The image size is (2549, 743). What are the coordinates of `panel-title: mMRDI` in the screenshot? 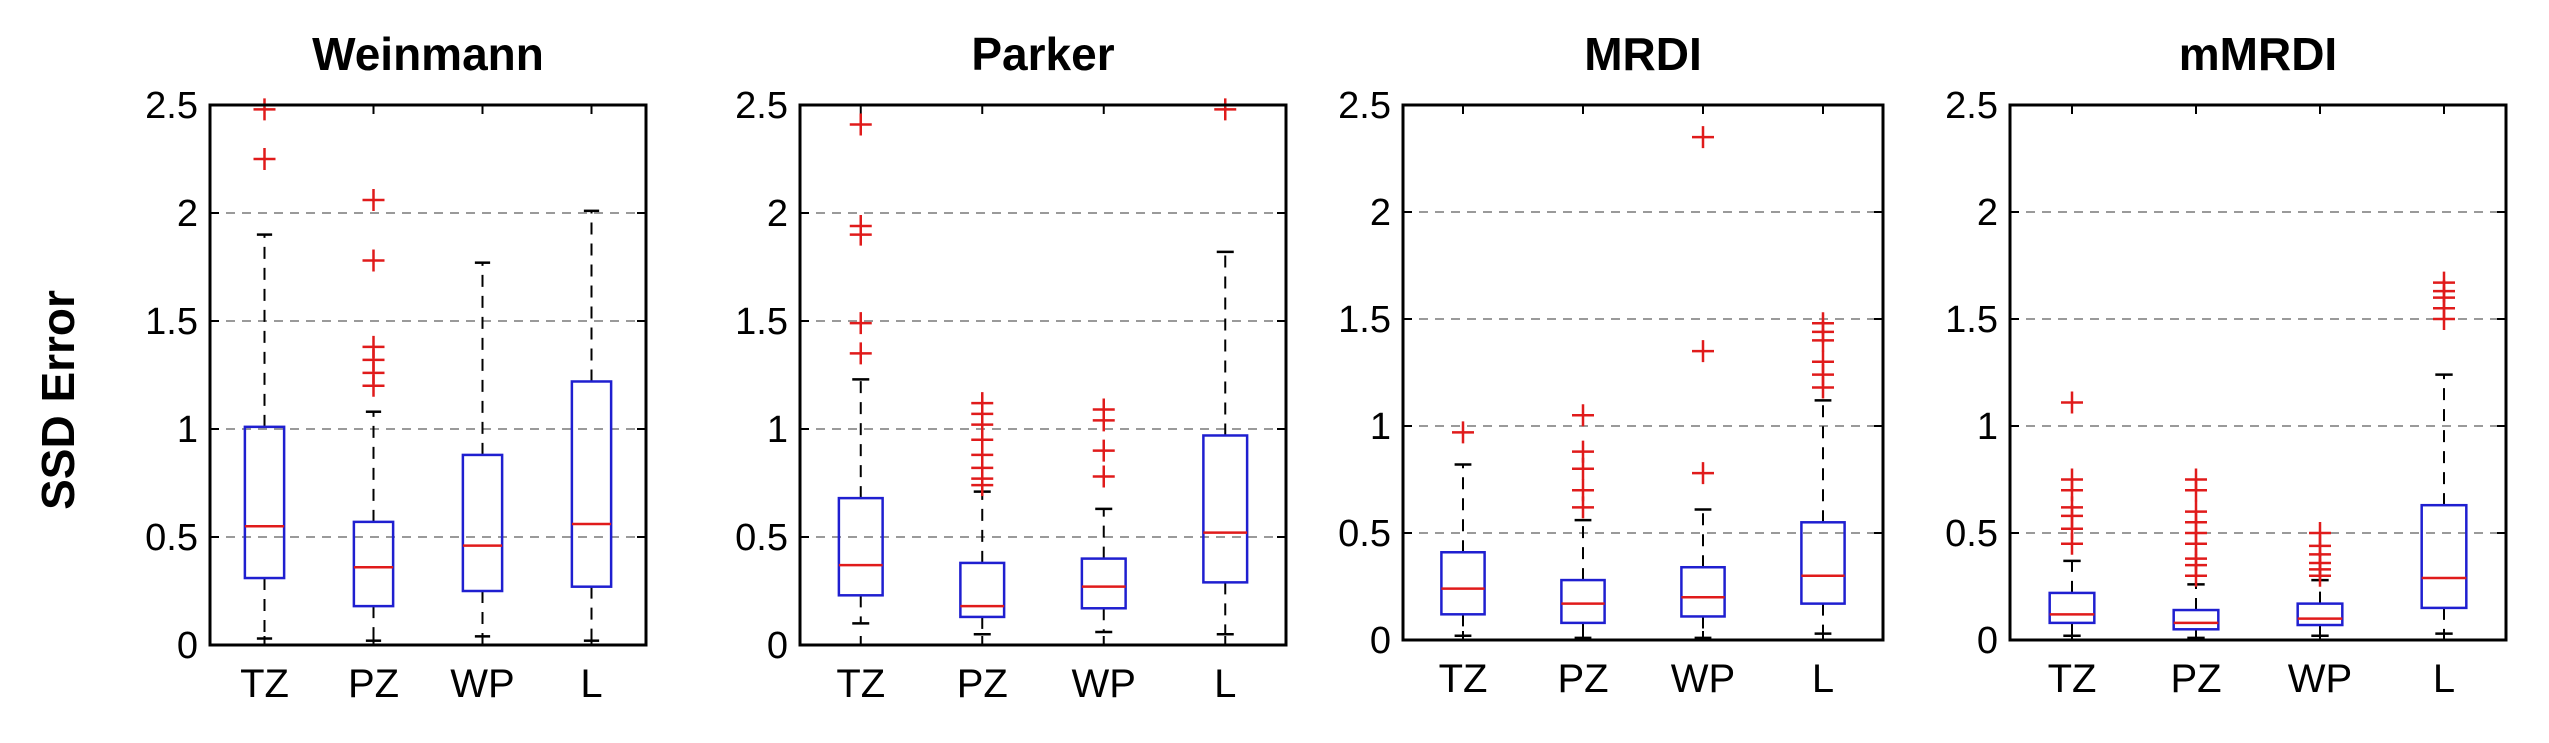 It's located at (2258, 54).